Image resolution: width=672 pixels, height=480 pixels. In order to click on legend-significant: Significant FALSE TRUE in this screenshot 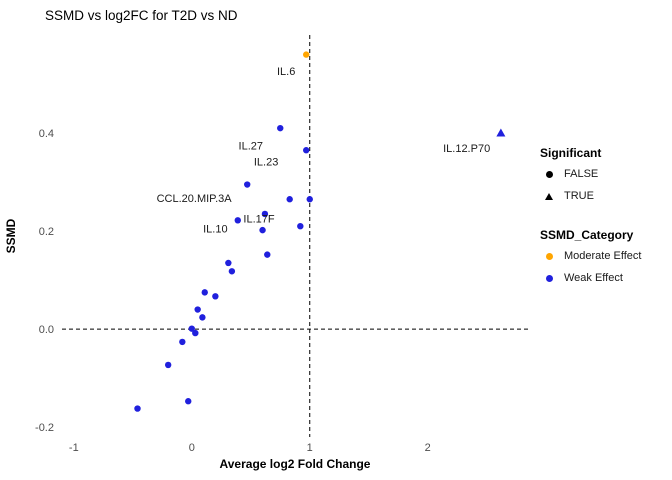, I will do `click(604, 174)`.